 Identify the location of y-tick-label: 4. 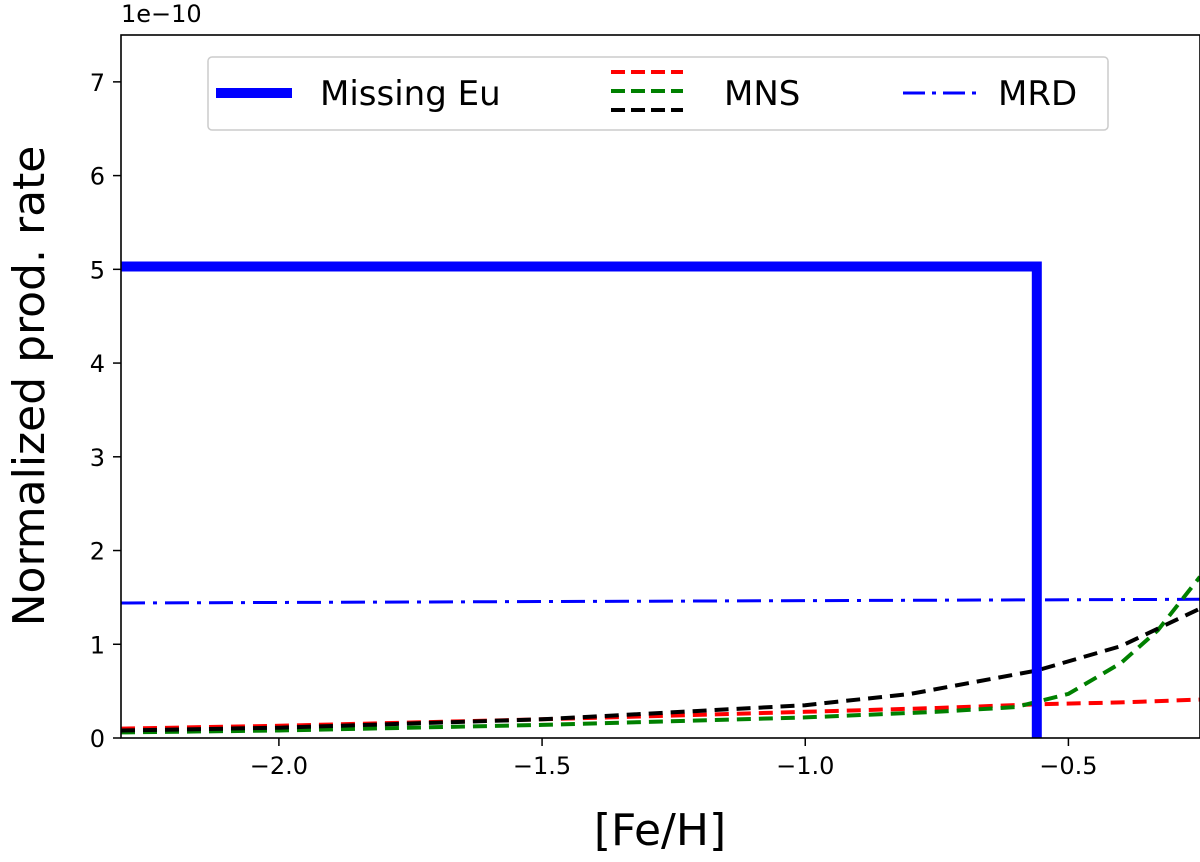
(97, 364).